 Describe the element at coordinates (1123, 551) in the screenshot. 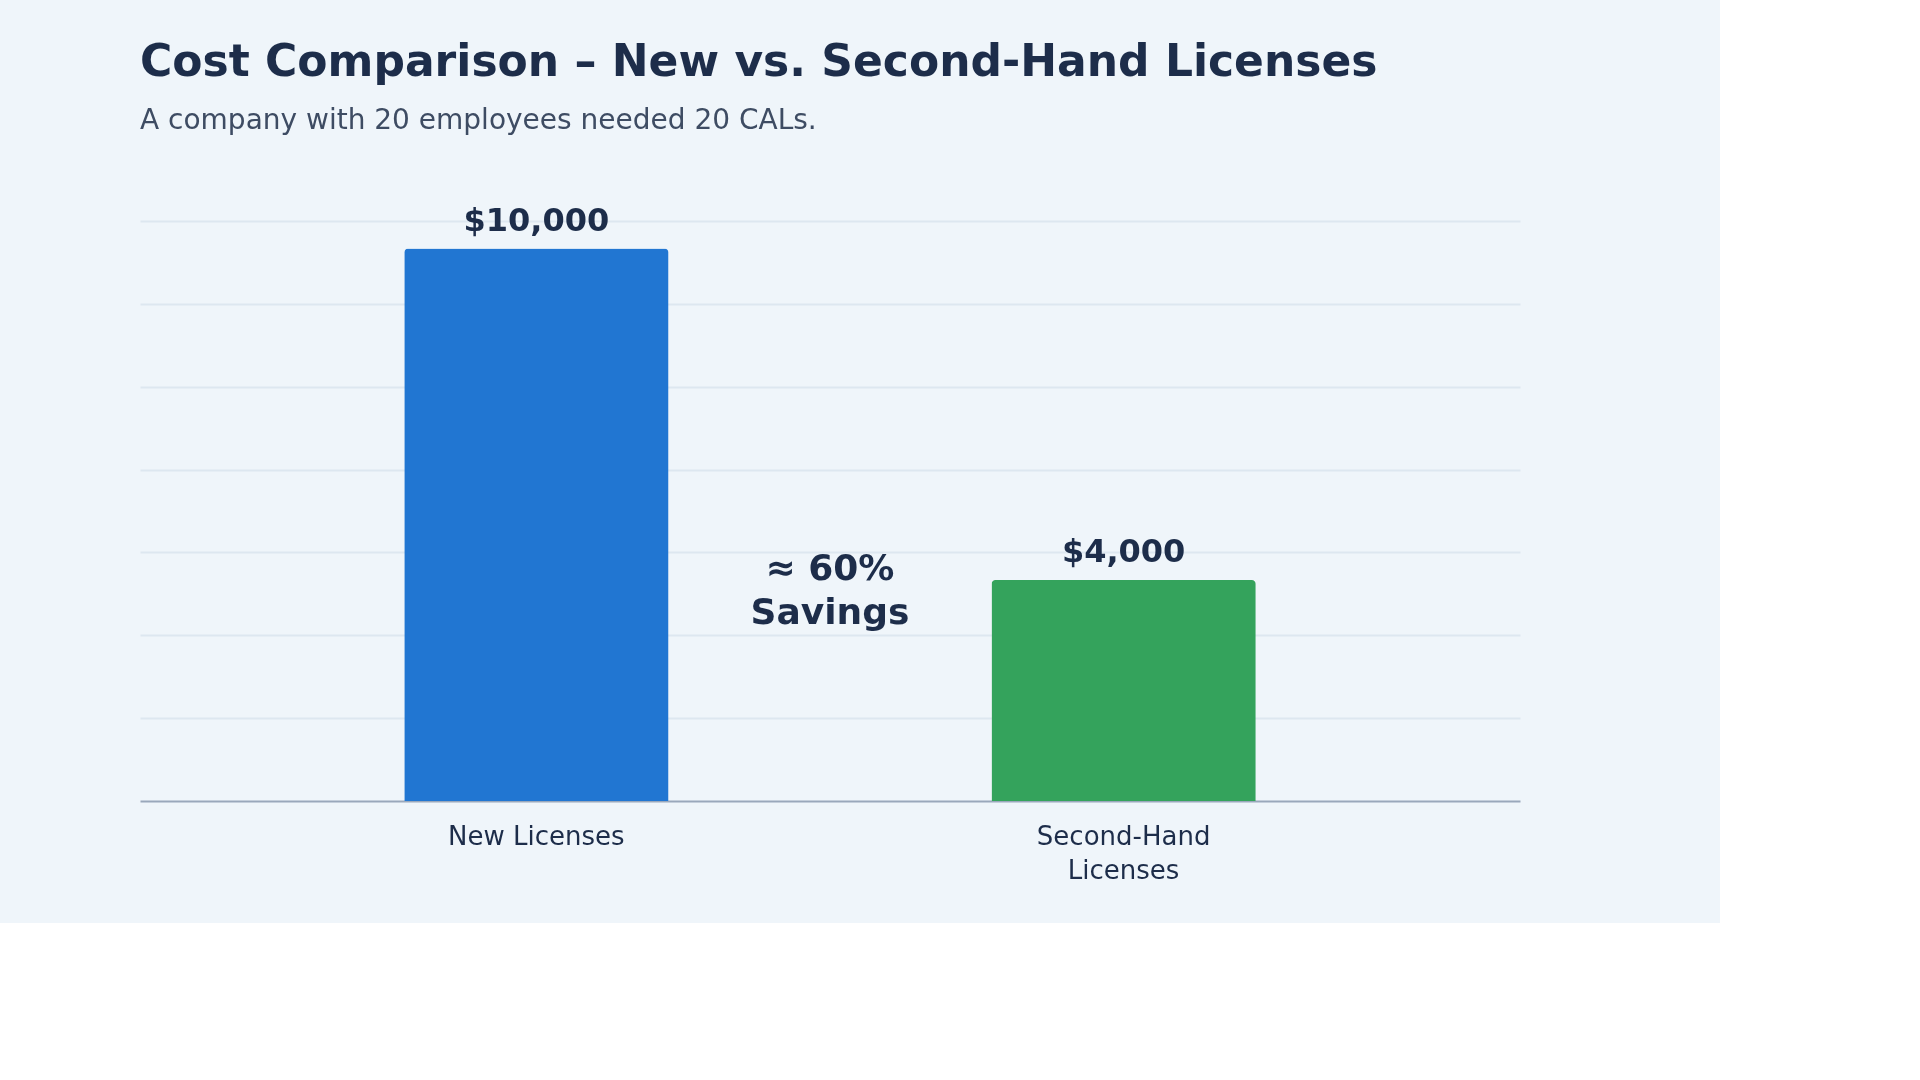

I see `data-label: $4,000` at that location.